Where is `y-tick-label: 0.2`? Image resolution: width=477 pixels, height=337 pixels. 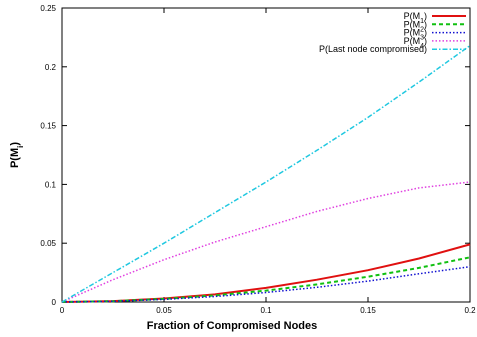 y-tick-label: 0.2 is located at coordinates (51, 67).